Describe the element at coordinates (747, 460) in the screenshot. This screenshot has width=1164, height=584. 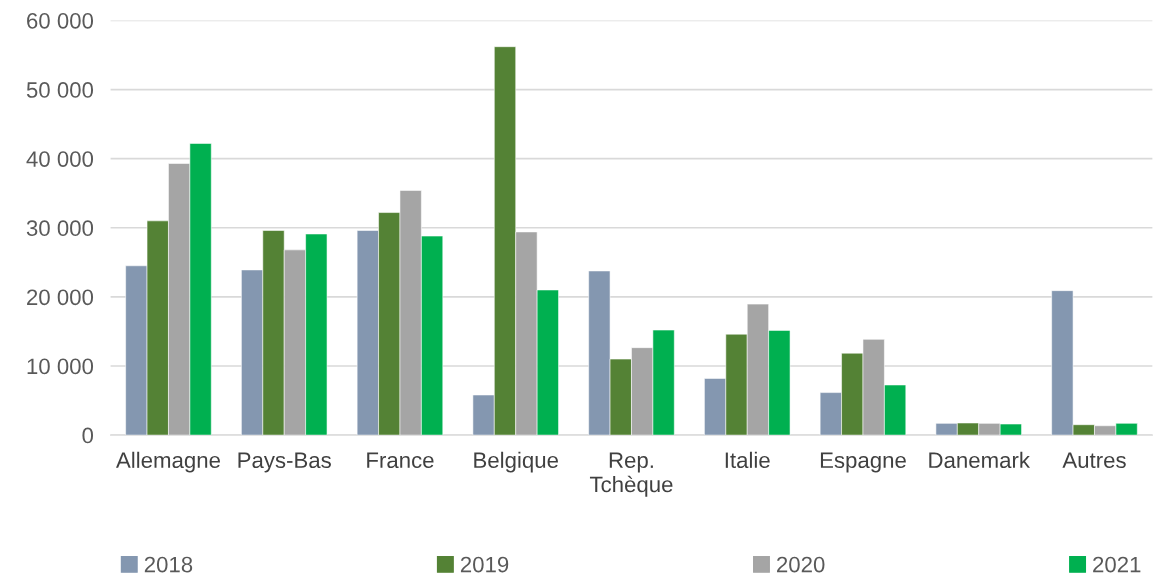
I see `x-tick-label: Italie` at that location.